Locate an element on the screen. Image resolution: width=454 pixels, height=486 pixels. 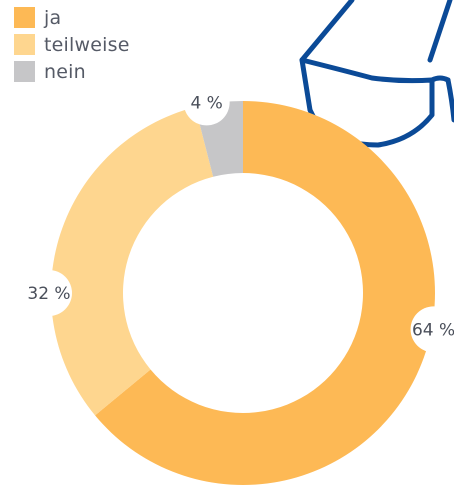
slice-label-bg-teilweise is located at coordinates (49, 293).